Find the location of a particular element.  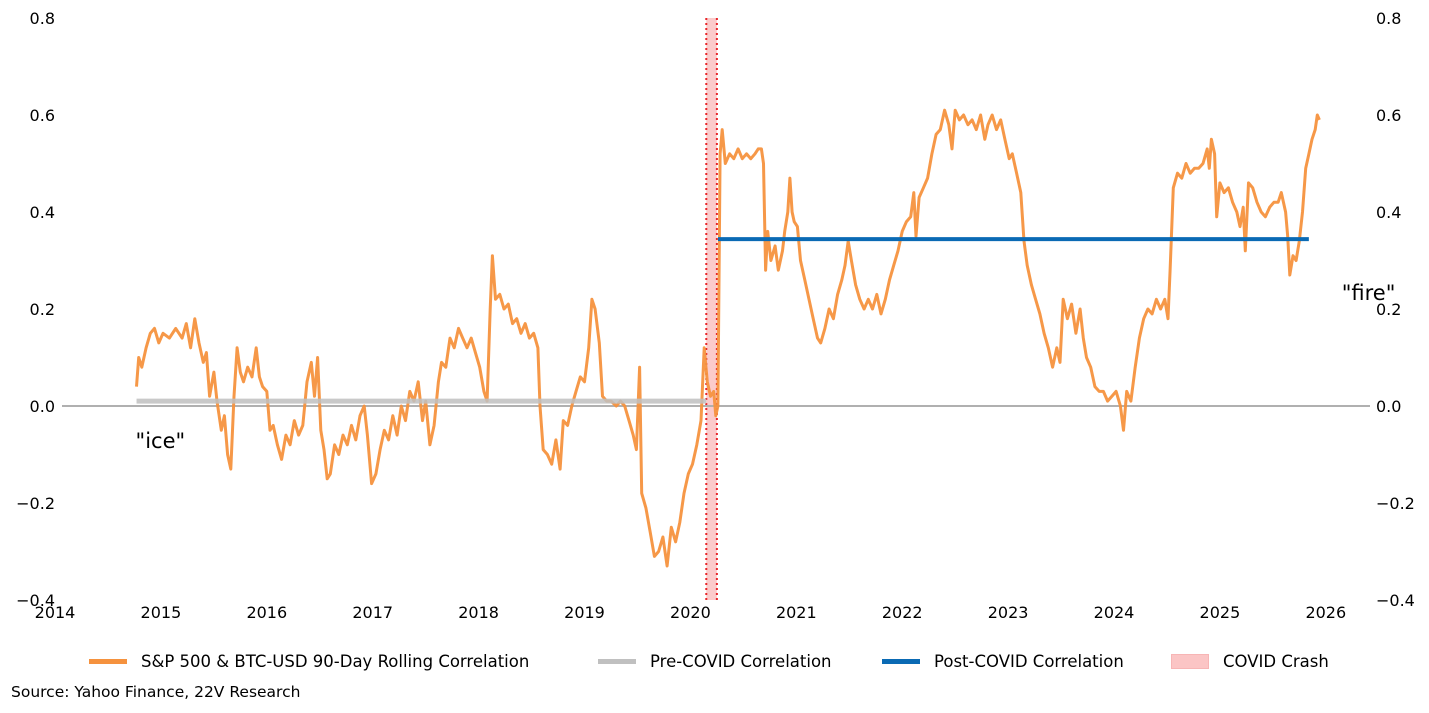

y-axis-left: 0.8 0.6 0.4 0.2 0.0 −0.2 −0.4 is located at coordinates (35, 309).